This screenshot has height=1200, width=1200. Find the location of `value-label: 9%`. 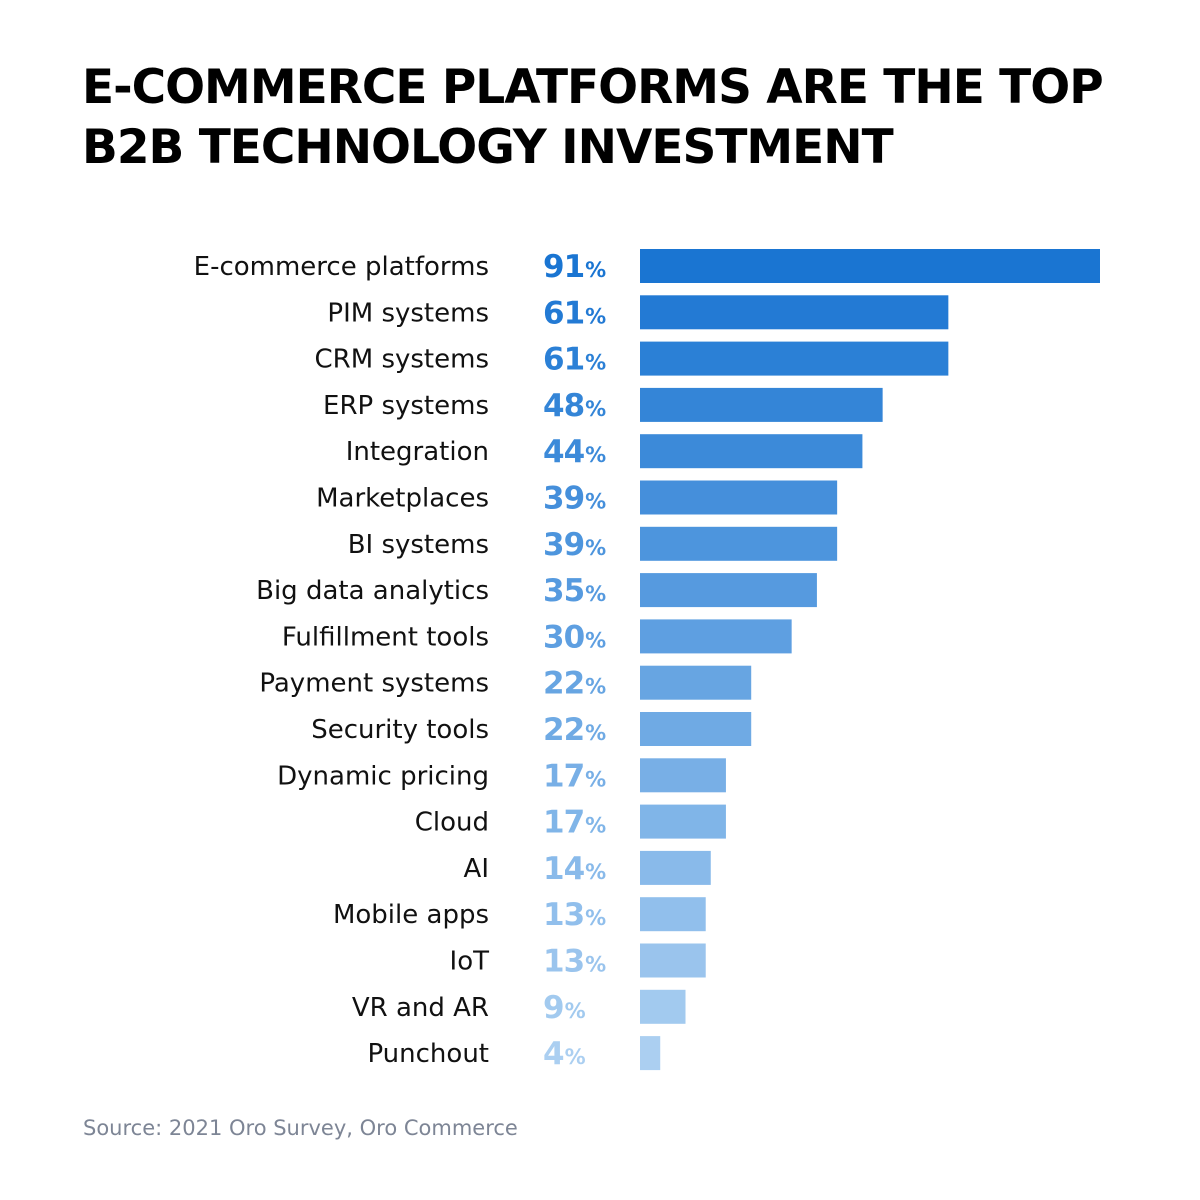

value-label: 9% is located at coordinates (564, 1008).